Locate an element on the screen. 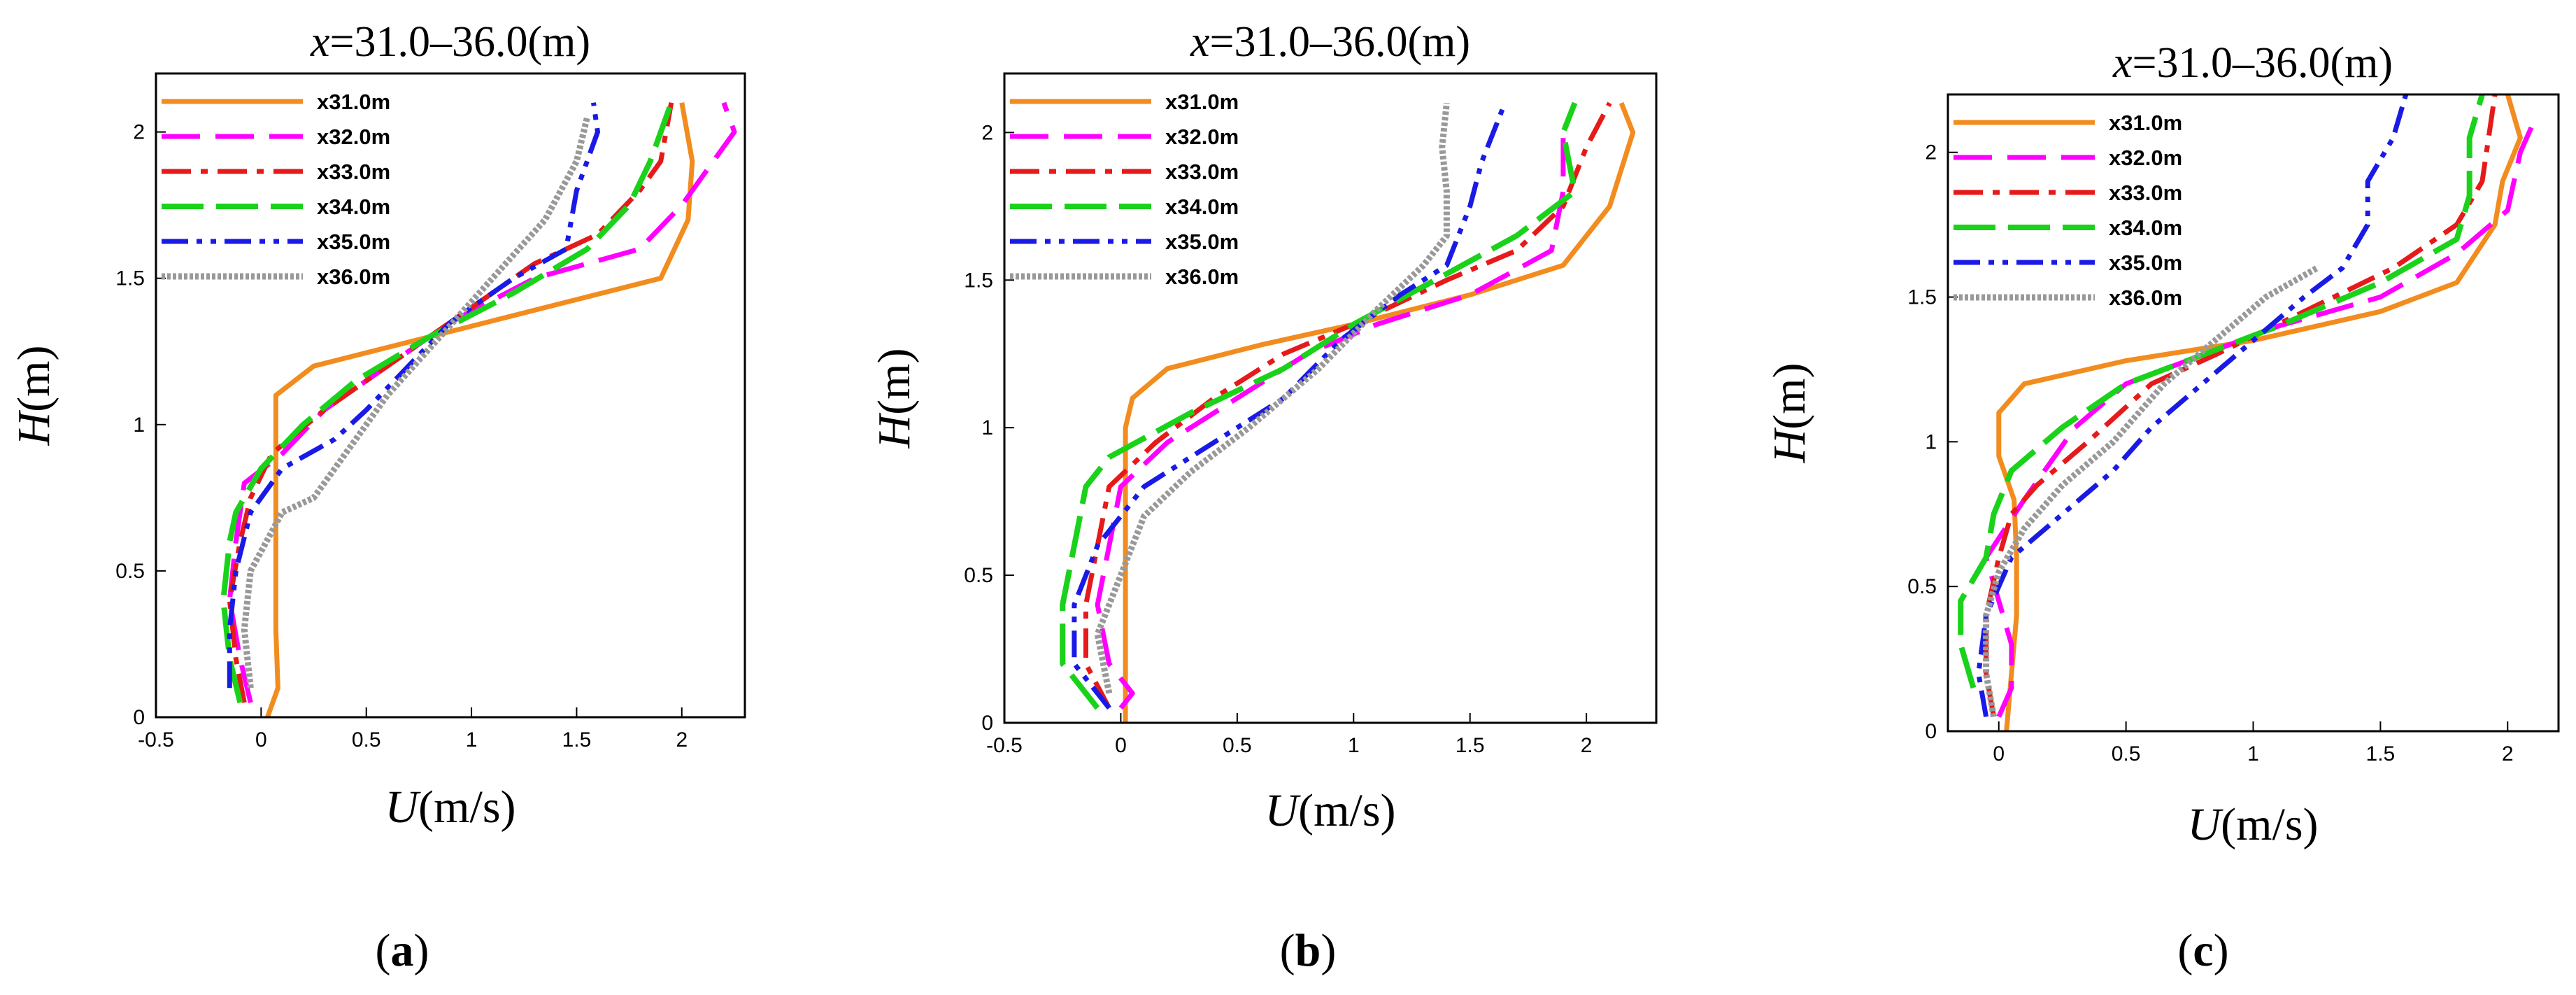 The height and width of the screenshot is (995, 2576). plot-frame is located at coordinates (450, 395).